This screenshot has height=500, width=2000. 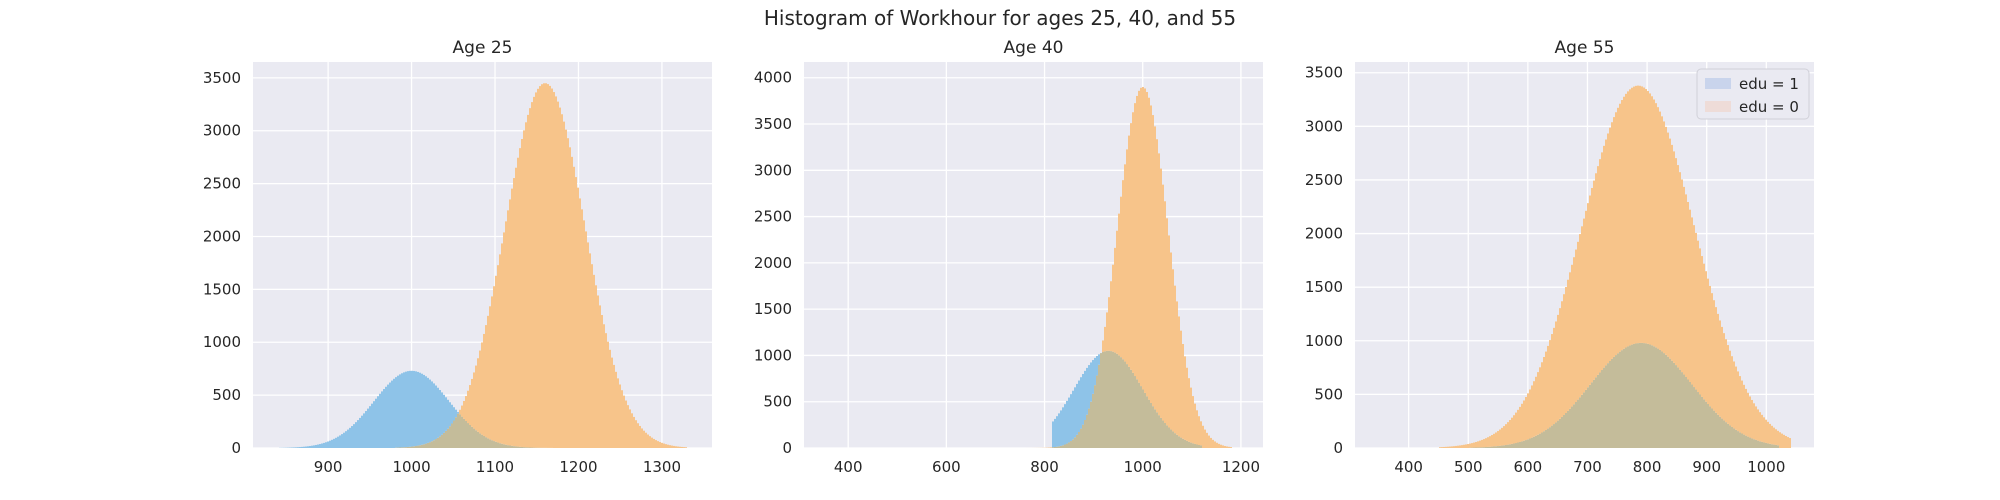 What do you see at coordinates (1328, 394) in the screenshot?
I see `y-tick-label: 500` at bounding box center [1328, 394].